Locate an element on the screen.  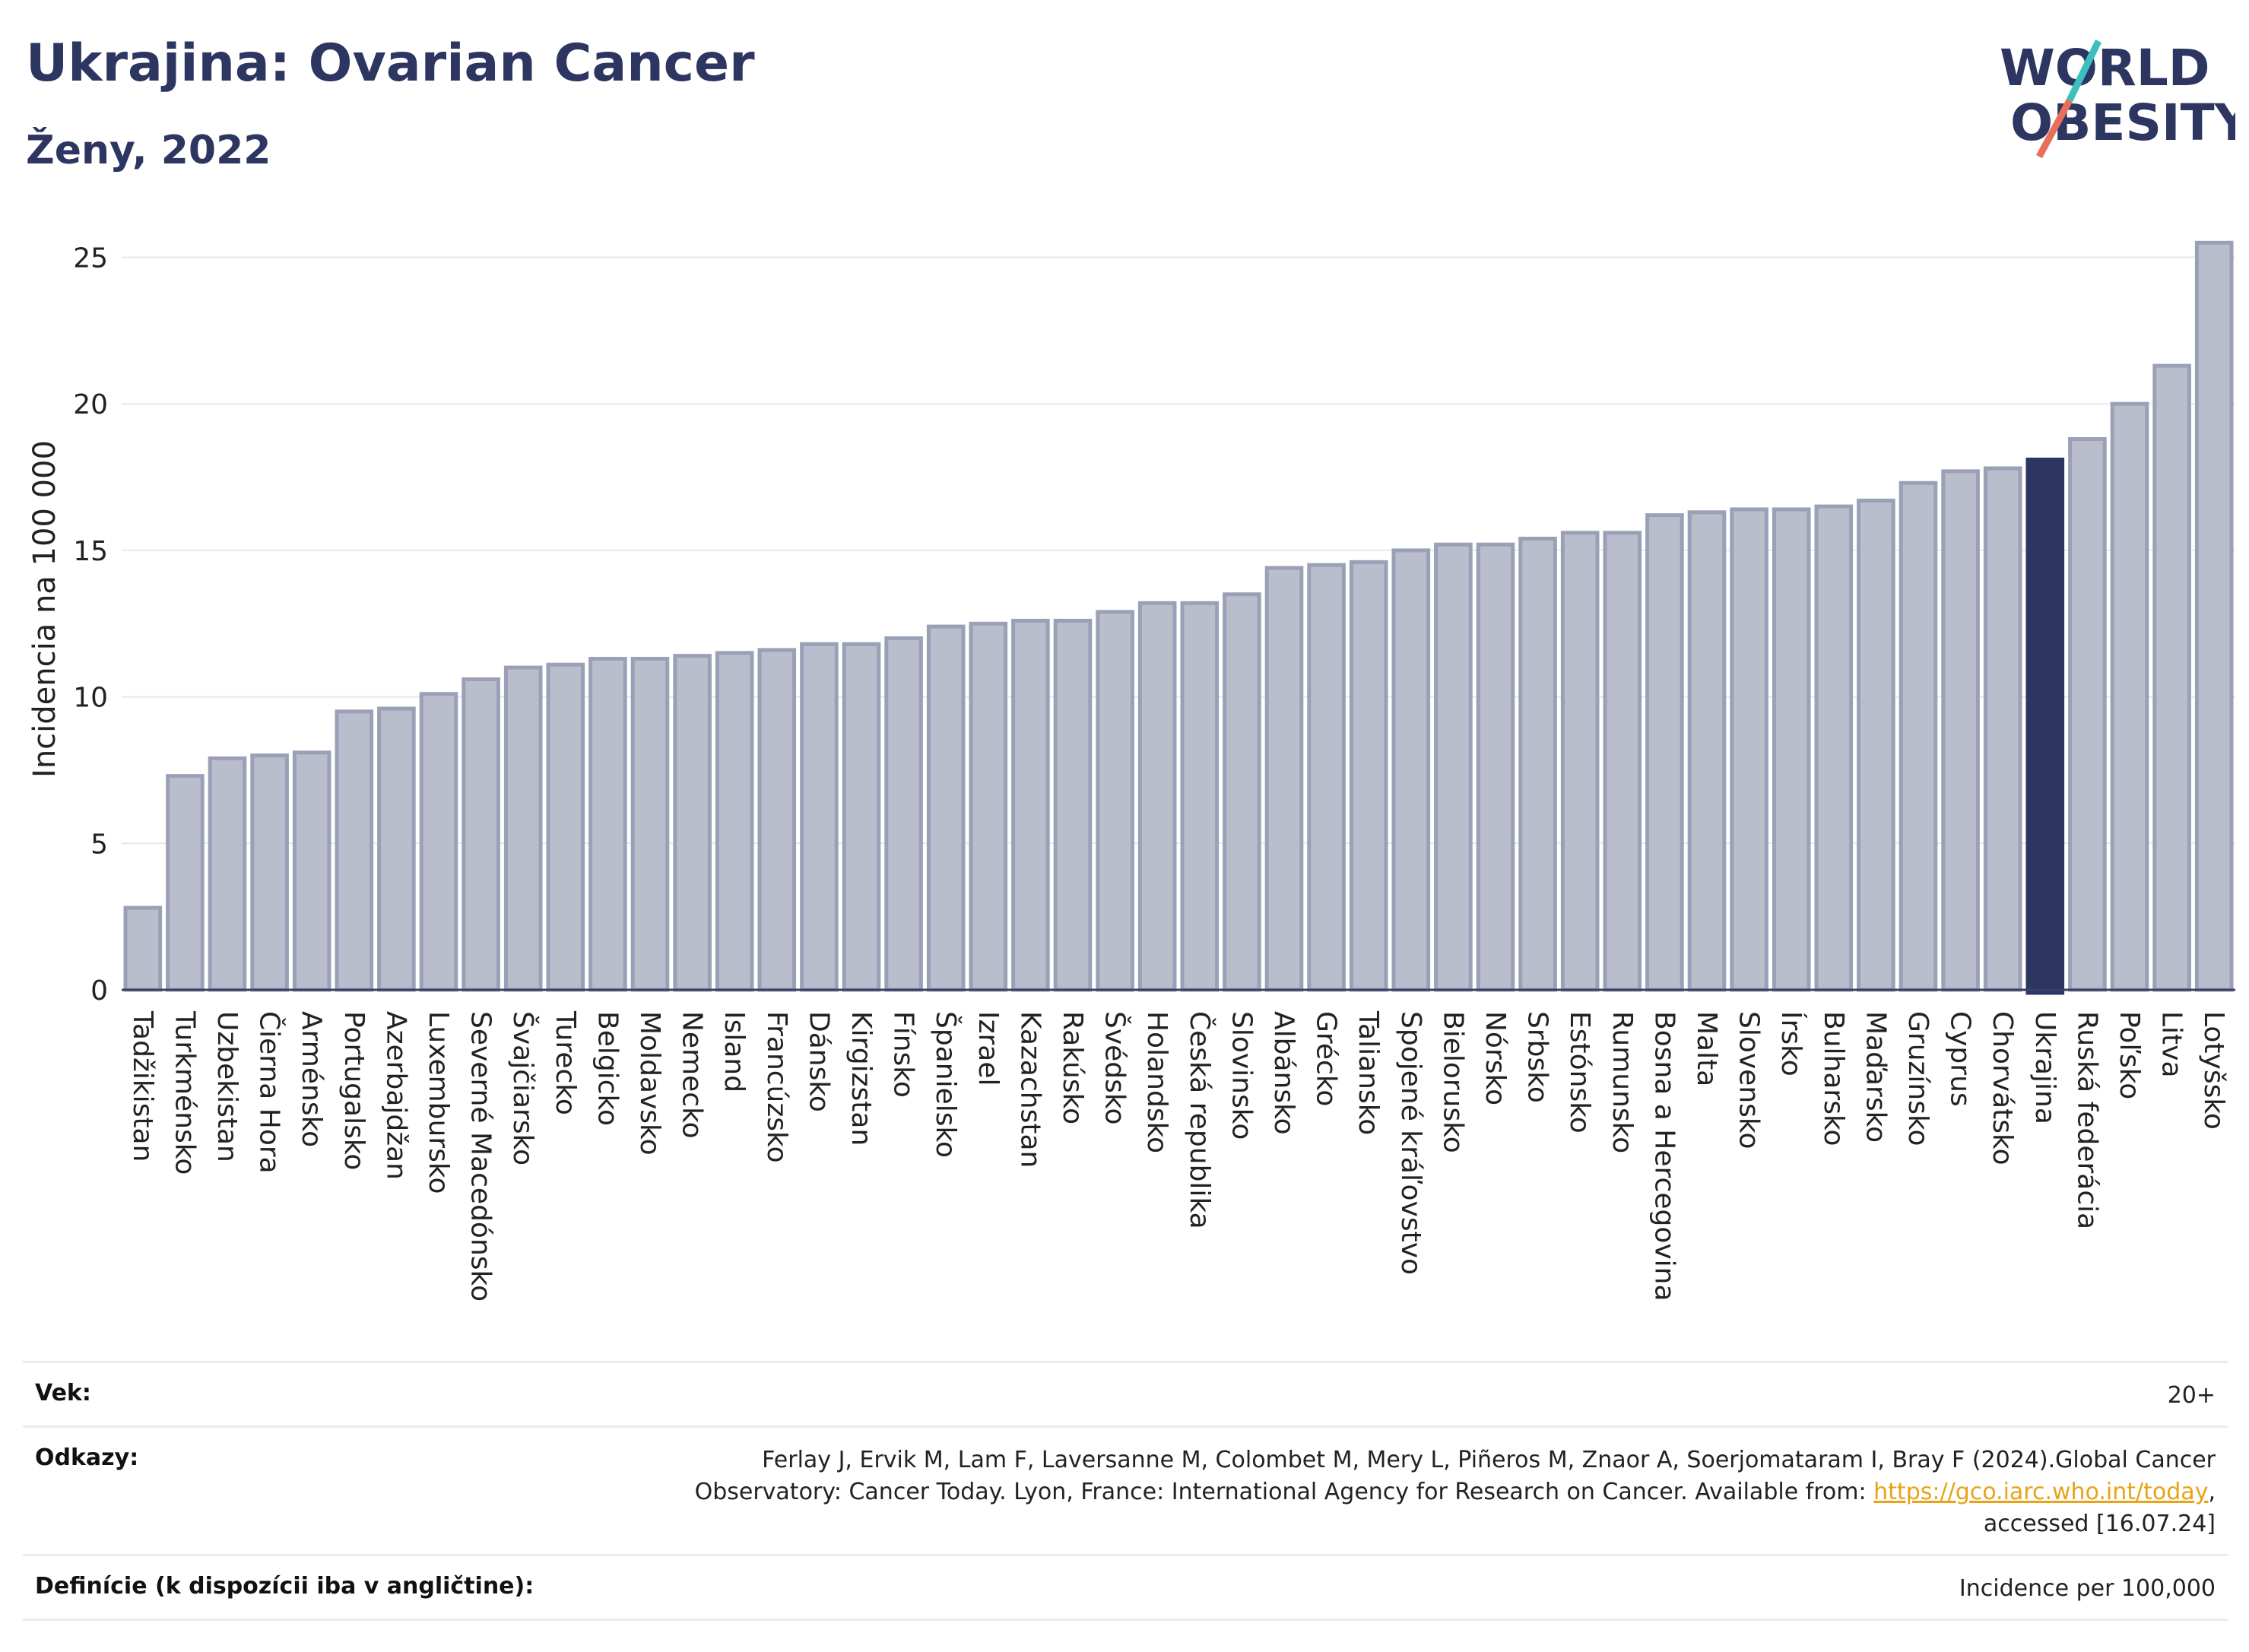
x-tick-label: Tadžikistan is located at coordinates (142, 1086).